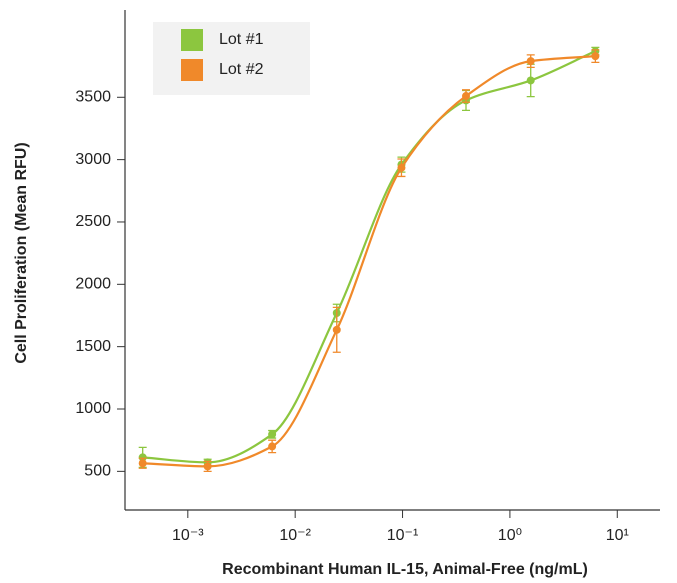 Image resolution: width=677 pixels, height=583 pixels. What do you see at coordinates (617, 535) in the screenshot?
I see `x-tick-label: 10¹` at bounding box center [617, 535].